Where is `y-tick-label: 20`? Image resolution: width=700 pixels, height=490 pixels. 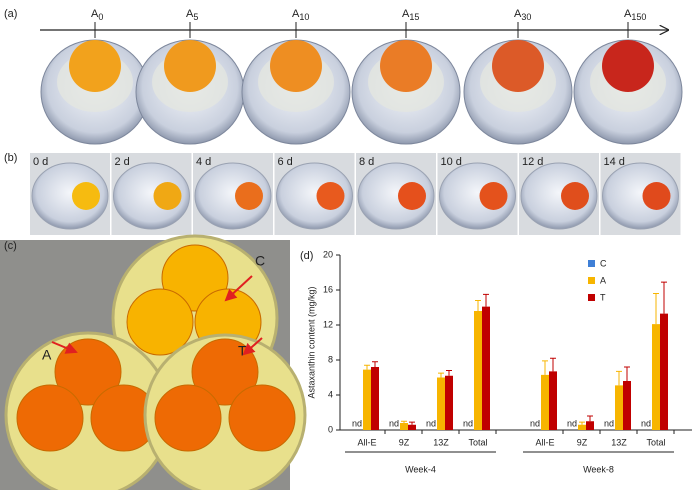 y-tick-label: 20 is located at coordinates (328, 254).